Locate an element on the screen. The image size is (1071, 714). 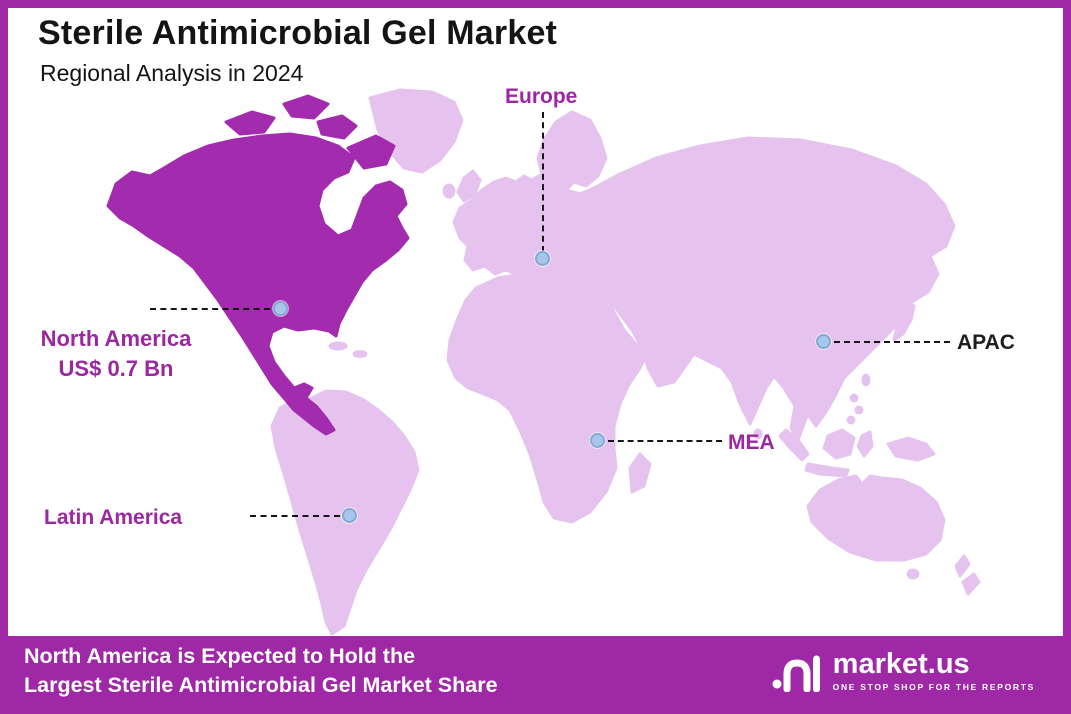
brand-text-block: market.us ONE STOP SHOP FOR THE REPORTS is located at coordinates (933, 670).